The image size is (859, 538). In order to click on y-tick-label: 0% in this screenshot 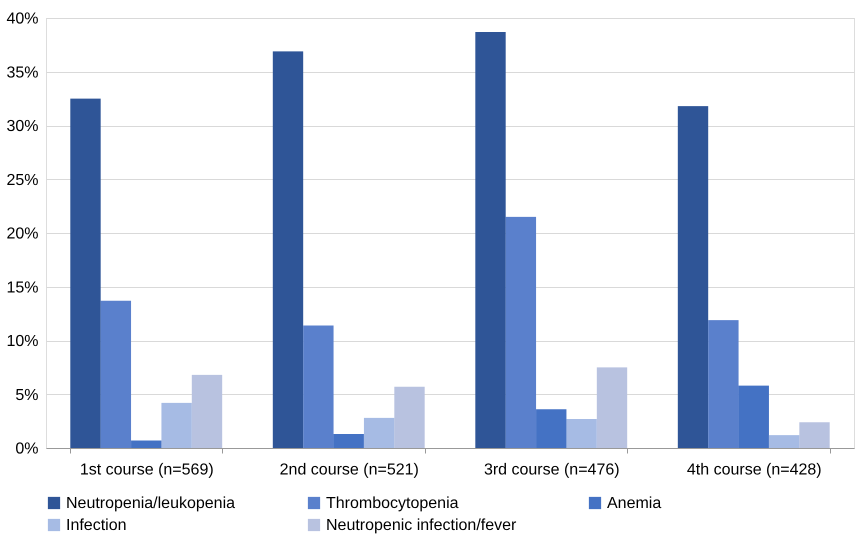, I will do `click(26, 449)`.